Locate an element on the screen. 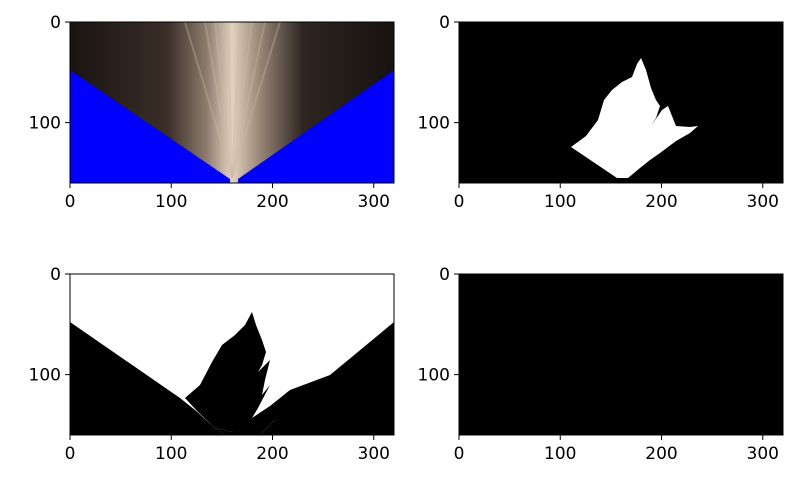  panel-warped-image is located at coordinates (232, 102).